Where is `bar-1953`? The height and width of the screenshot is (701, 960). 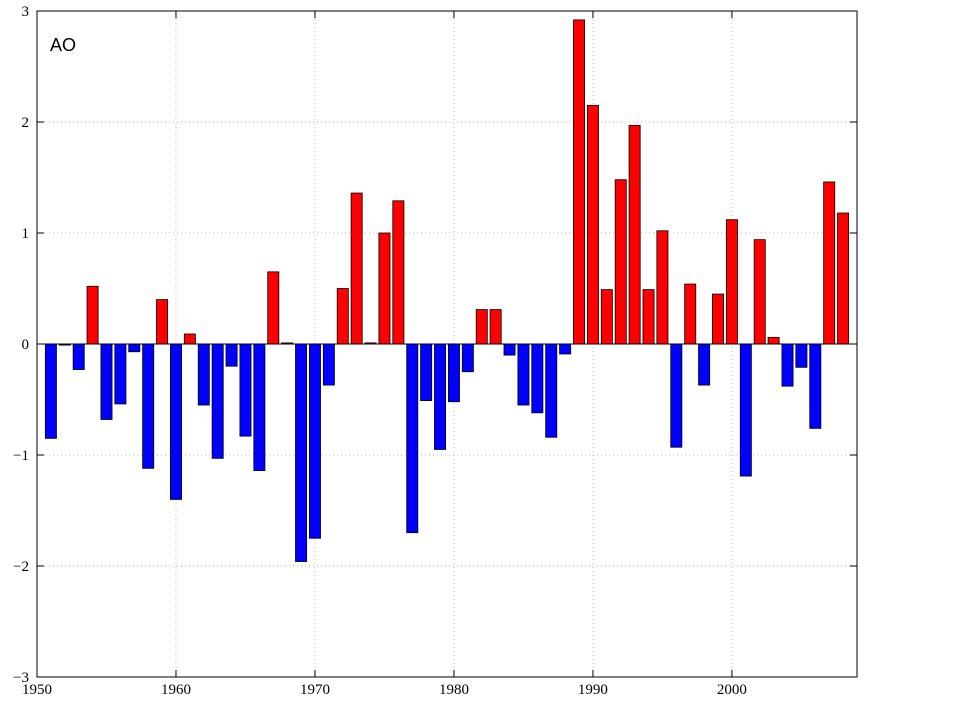 bar-1953 is located at coordinates (78, 356).